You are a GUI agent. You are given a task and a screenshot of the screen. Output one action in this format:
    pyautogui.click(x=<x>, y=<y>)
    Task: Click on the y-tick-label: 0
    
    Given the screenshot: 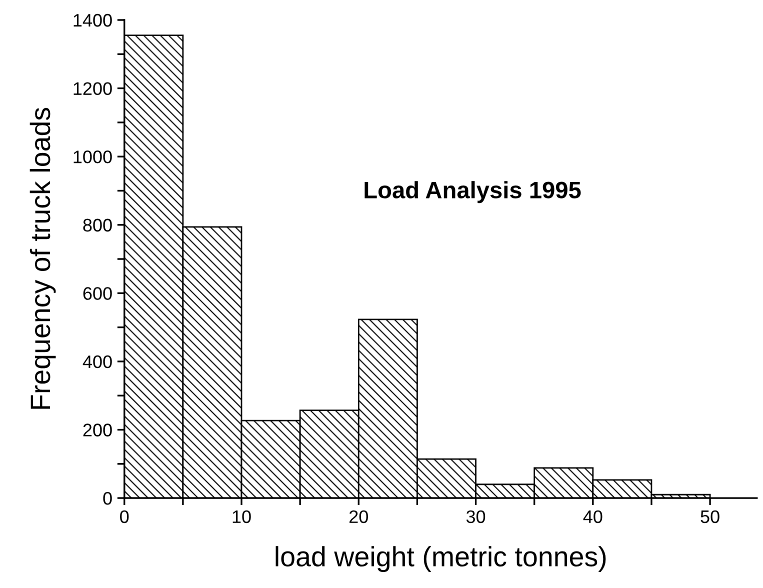 What is the action you would take?
    pyautogui.click(x=107, y=498)
    